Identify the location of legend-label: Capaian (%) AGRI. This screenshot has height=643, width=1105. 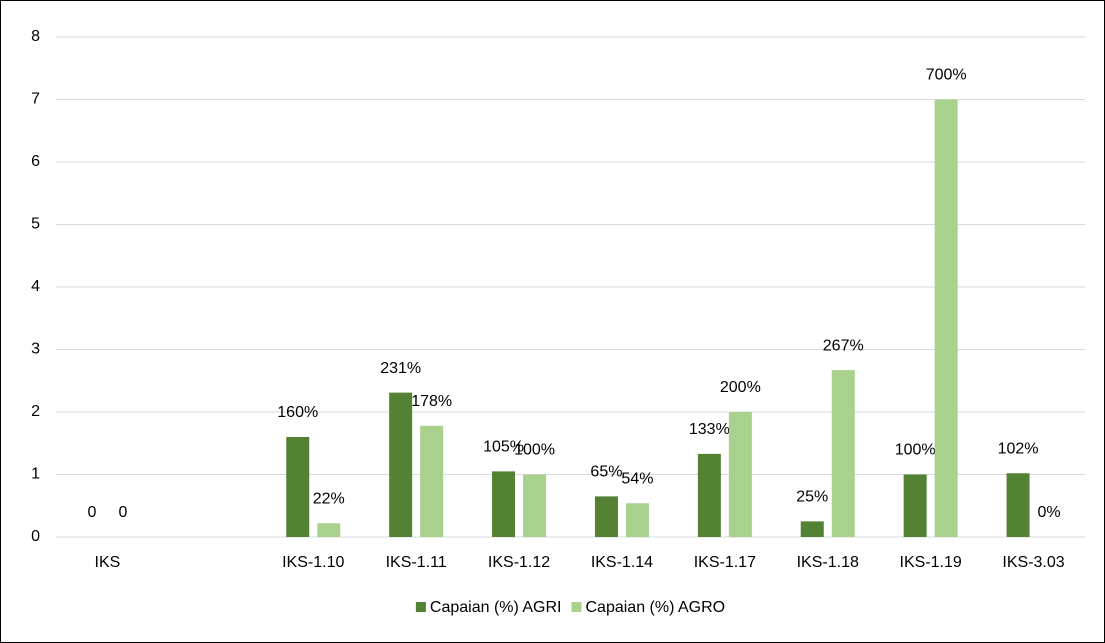
(496, 607).